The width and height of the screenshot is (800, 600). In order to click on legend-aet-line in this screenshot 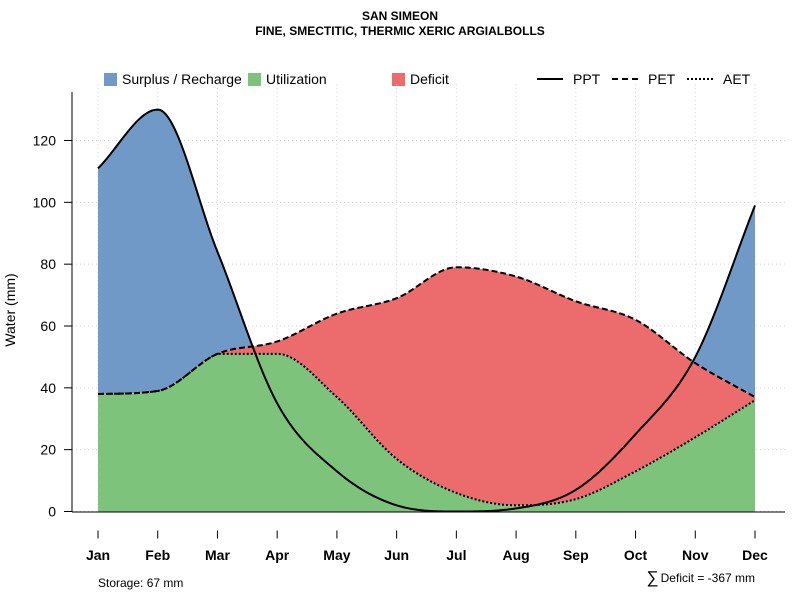, I will do `click(700, 79)`.